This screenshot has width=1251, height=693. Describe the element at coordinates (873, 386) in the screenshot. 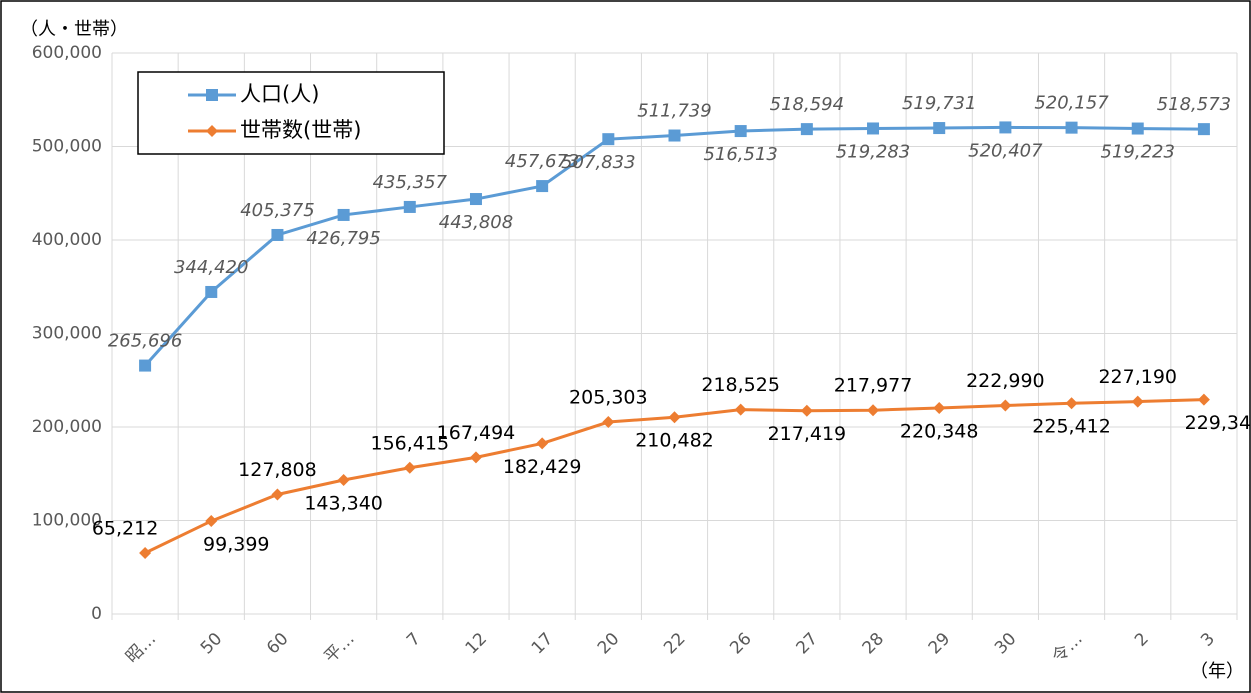

I see `data-label: 217,977` at that location.